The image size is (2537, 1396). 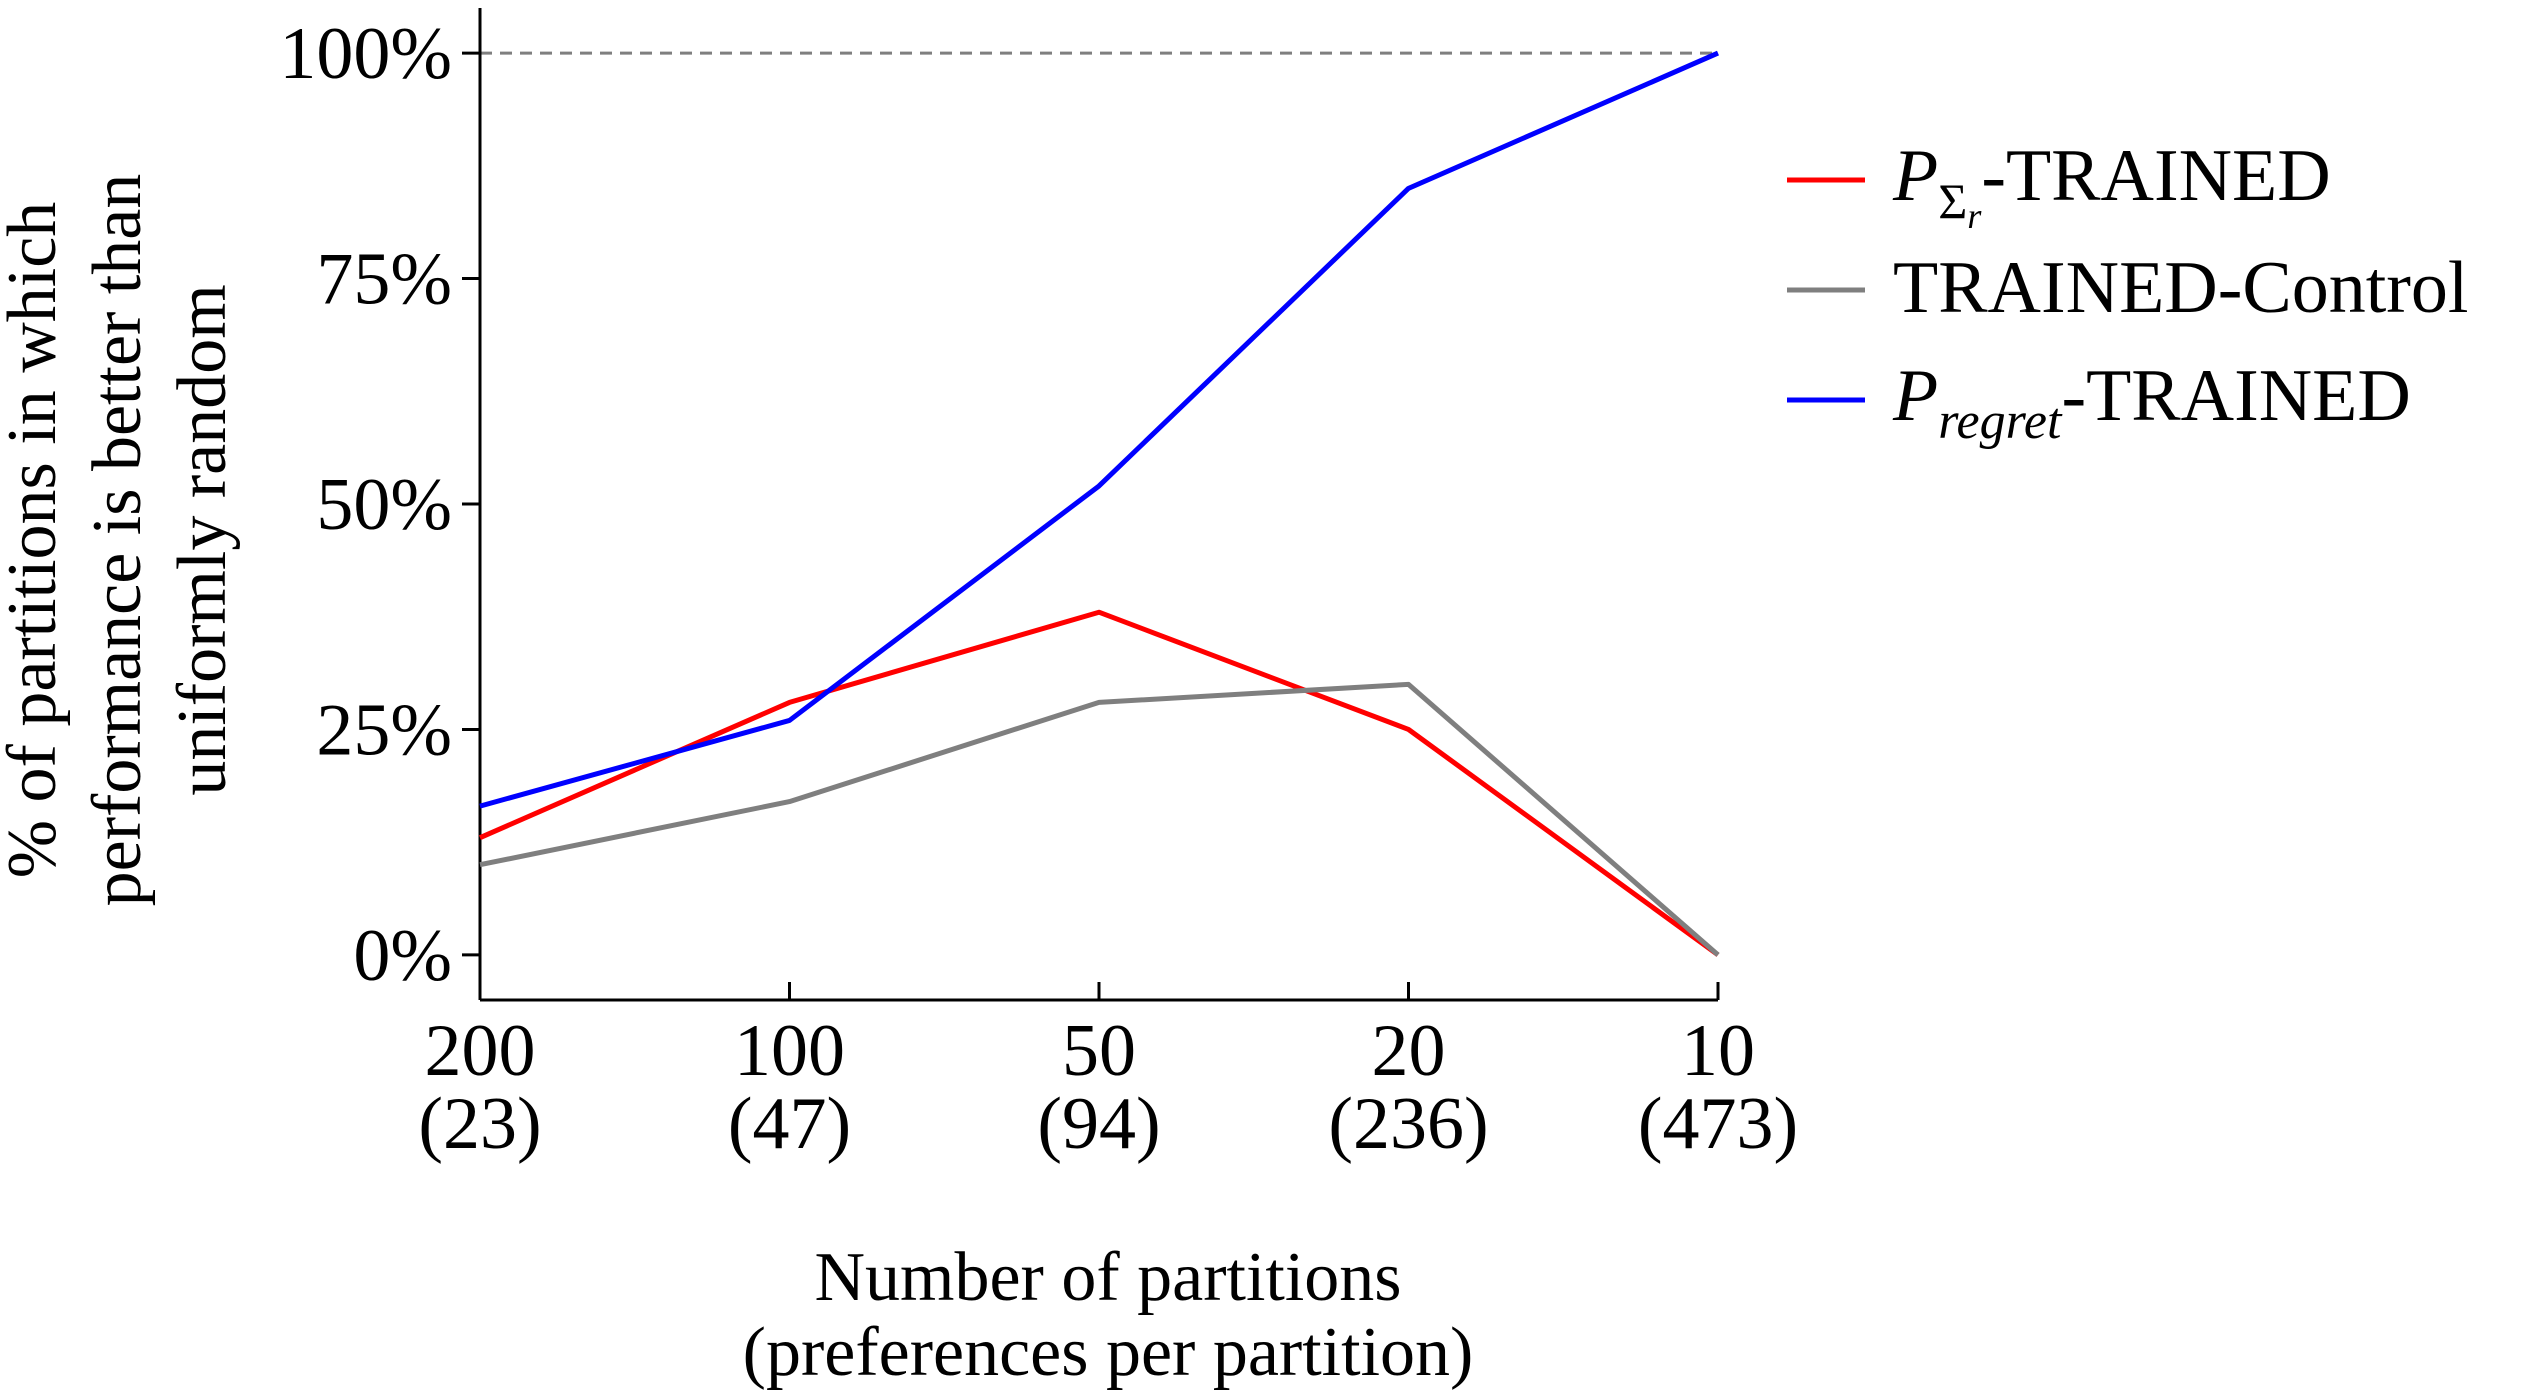 I want to click on x-tick-sublabel: (236), so click(x=1408, y=1124).